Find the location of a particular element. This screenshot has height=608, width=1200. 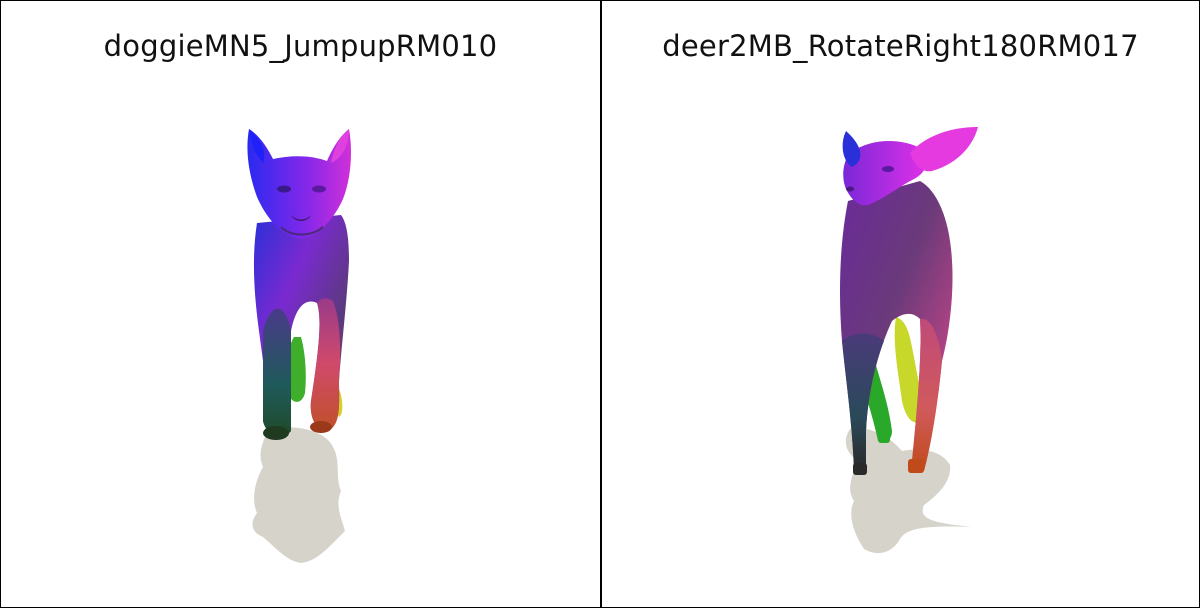

panel-title-deer: deer2MB_RotateRight180RM017 is located at coordinates (900, 46).